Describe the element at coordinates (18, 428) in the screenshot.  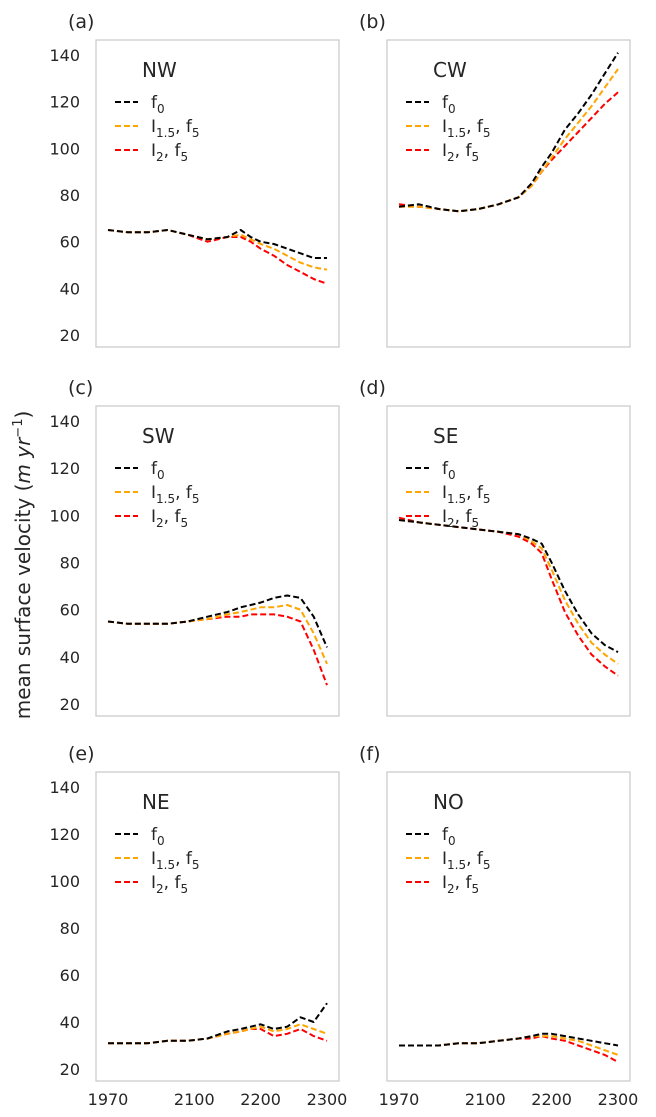
I see `y-axis-label-exponent: −1` at that location.